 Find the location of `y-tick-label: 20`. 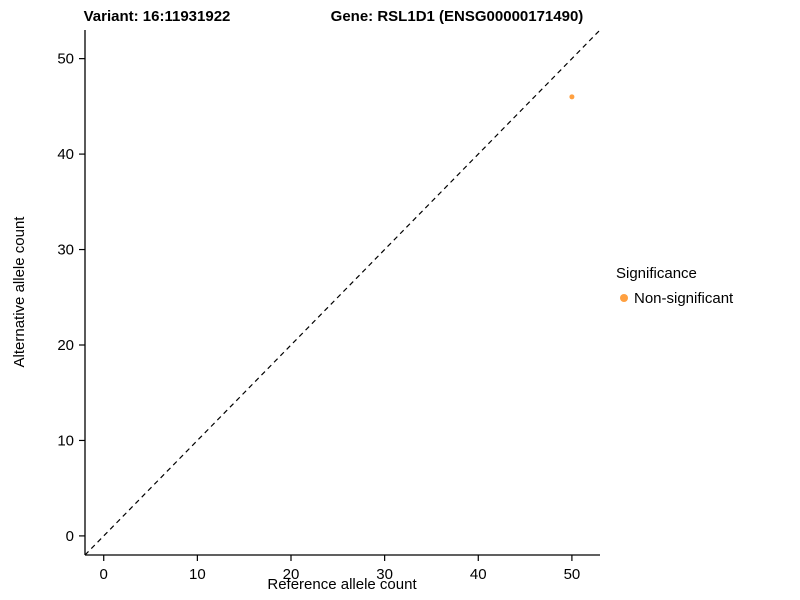

y-tick-label: 20 is located at coordinates (65, 345).